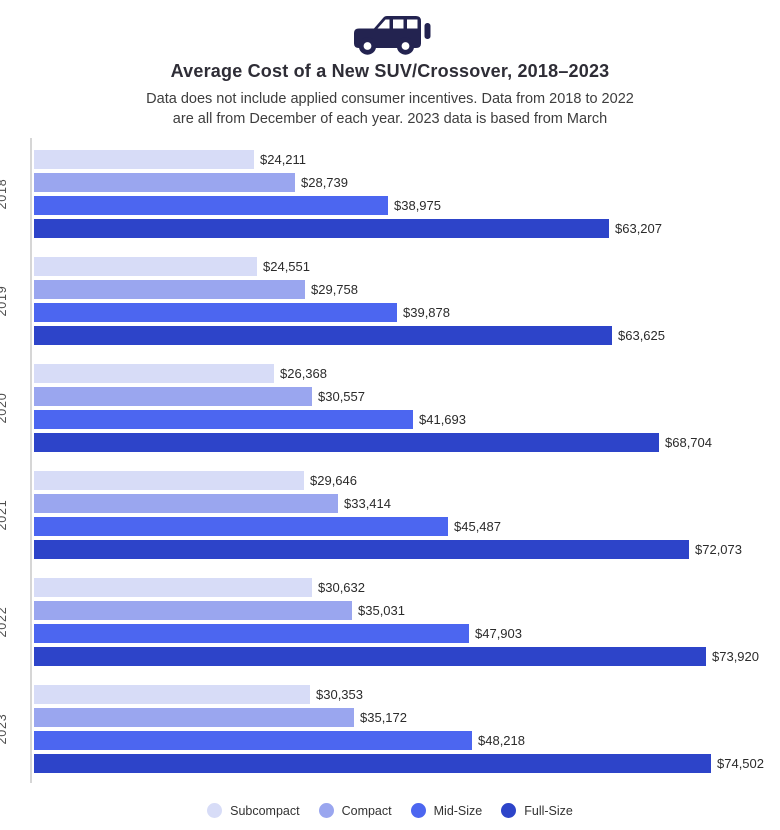 The height and width of the screenshot is (830, 780). What do you see at coordinates (688, 442) in the screenshot?
I see `value-label: $68,704` at bounding box center [688, 442].